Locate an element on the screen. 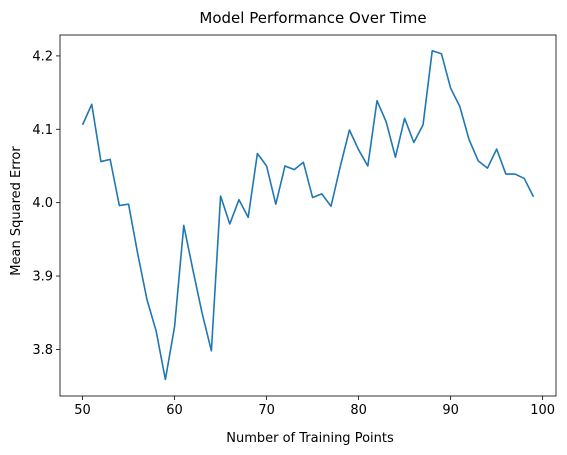  y-axis-label: Mean Squared Error is located at coordinates (16, 211).